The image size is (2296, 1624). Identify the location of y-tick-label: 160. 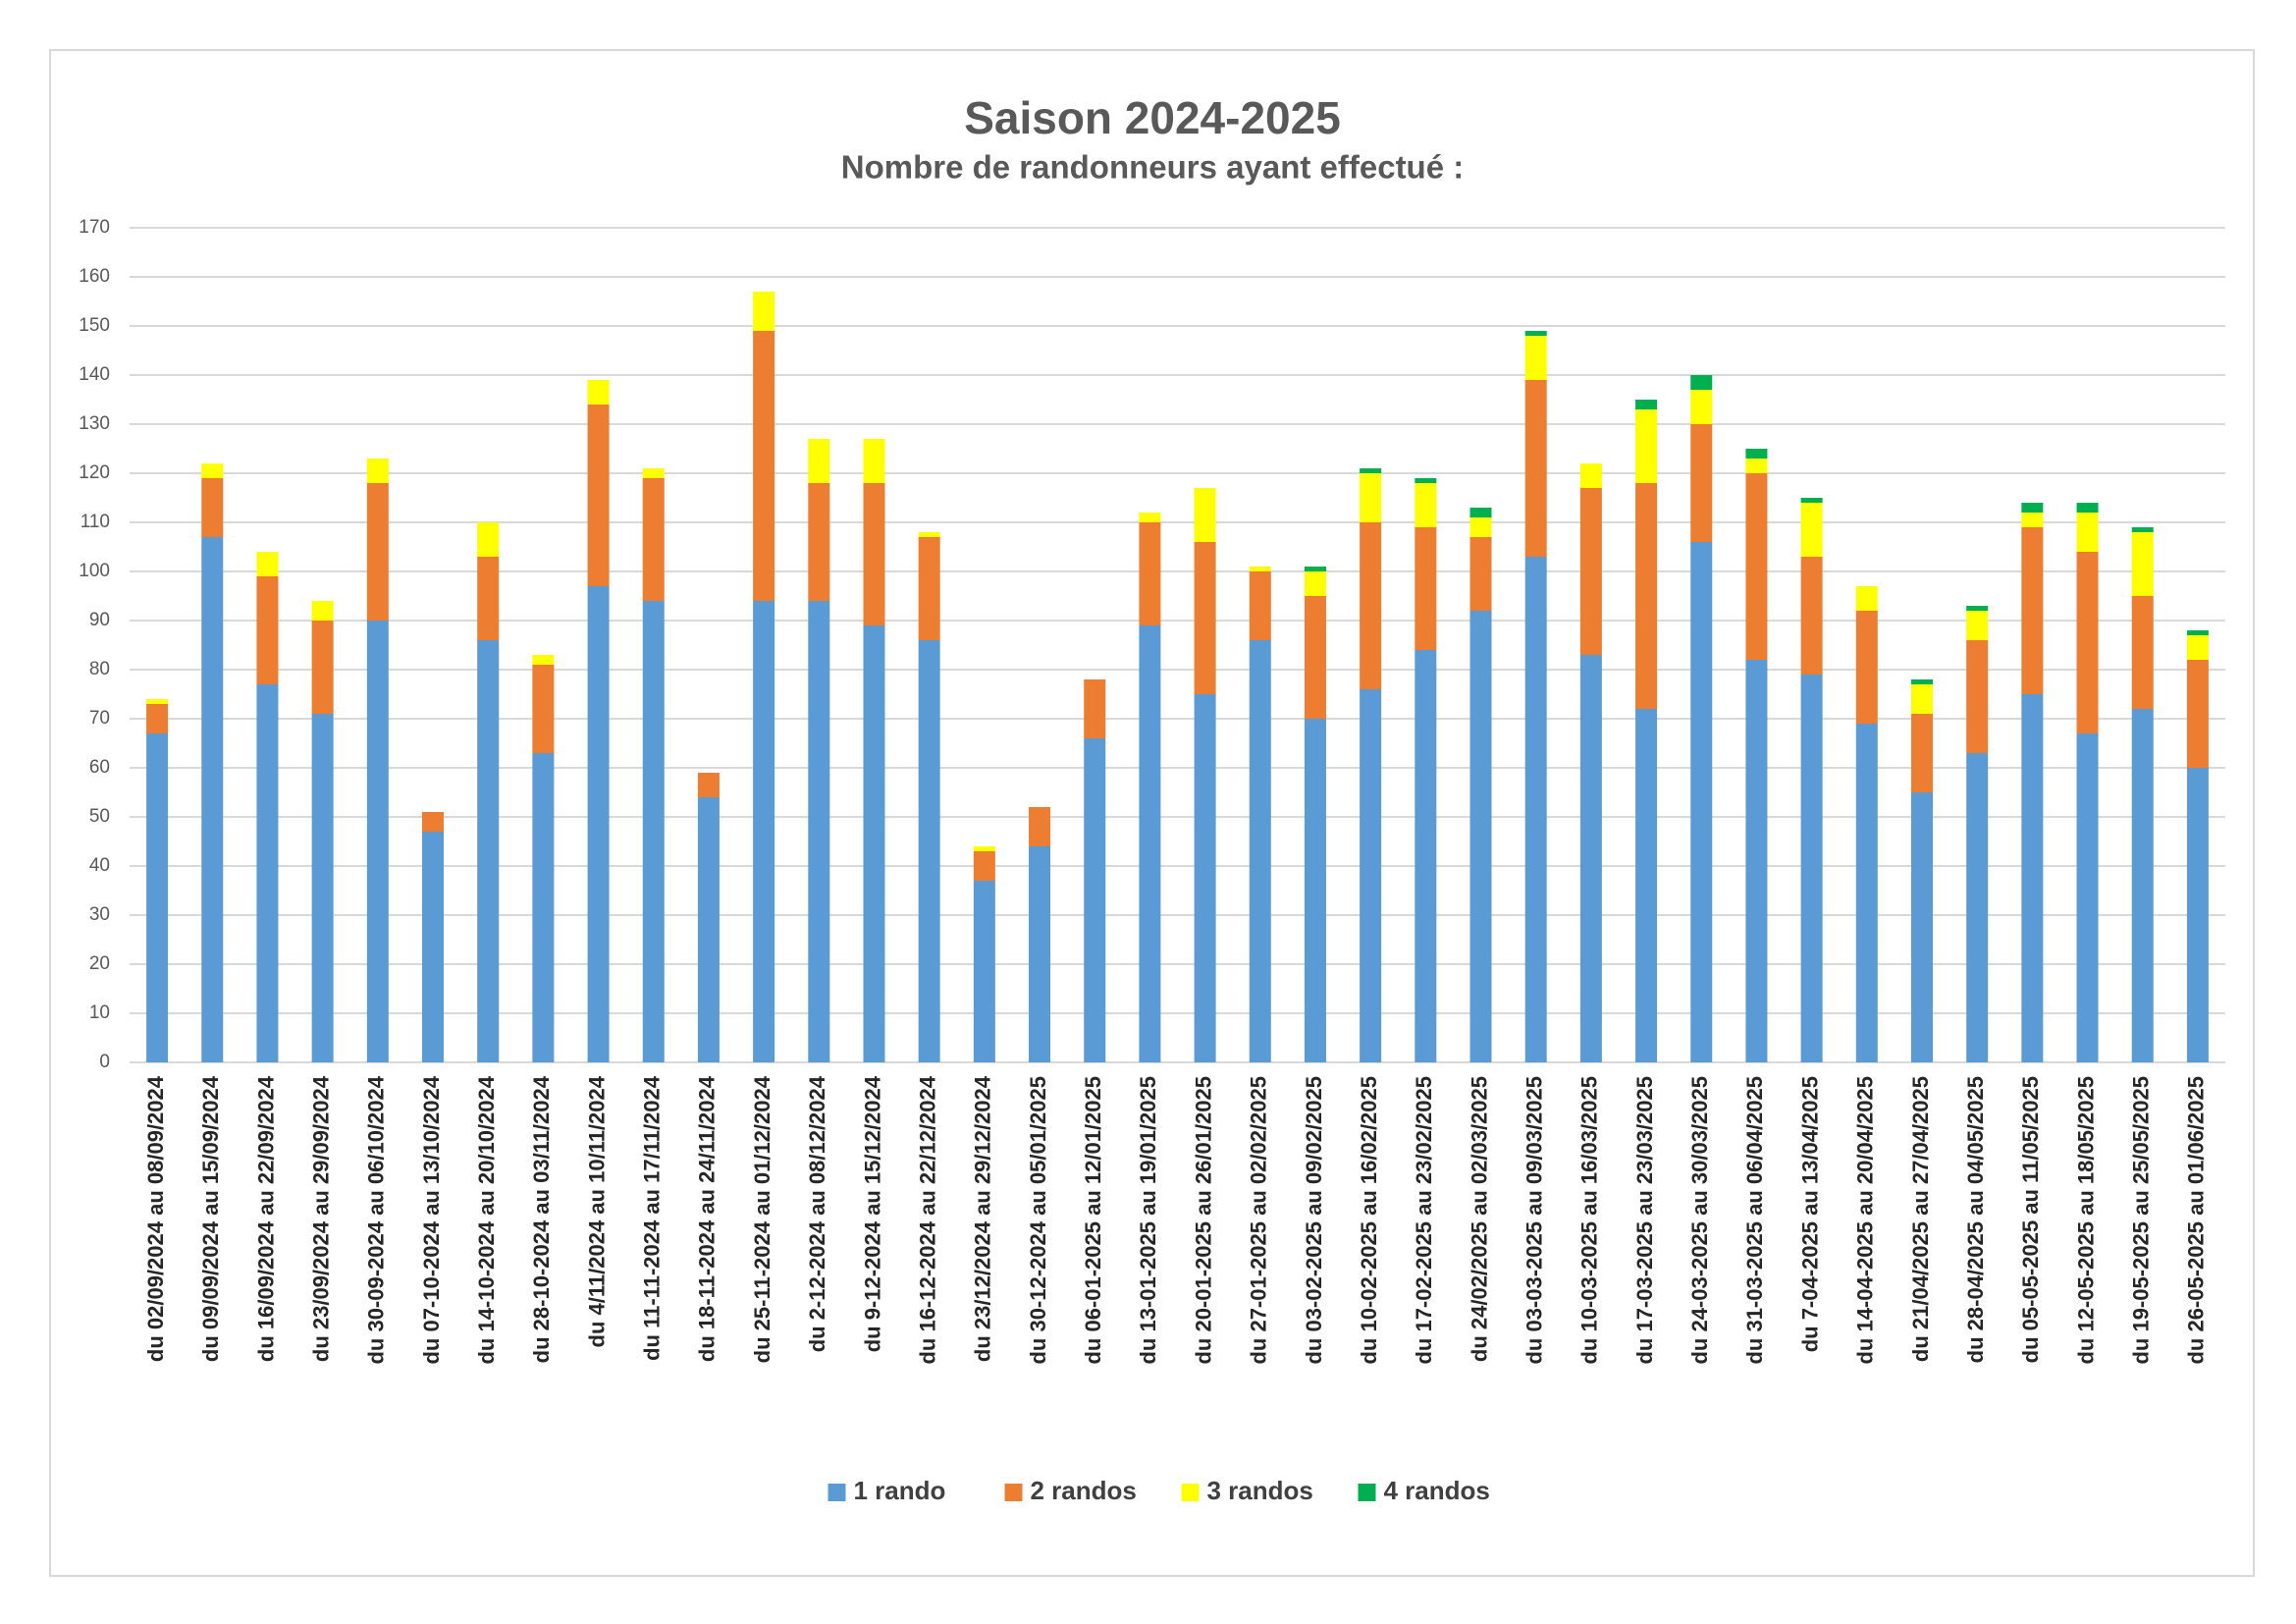
(94, 276).